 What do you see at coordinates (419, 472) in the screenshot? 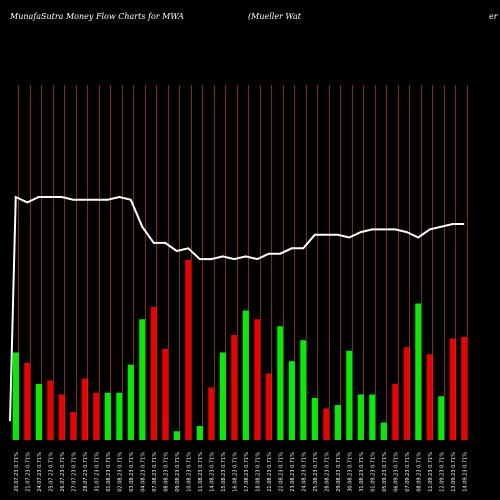
I see `x-tick-label: 08.09.23 0.71%` at bounding box center [419, 472].